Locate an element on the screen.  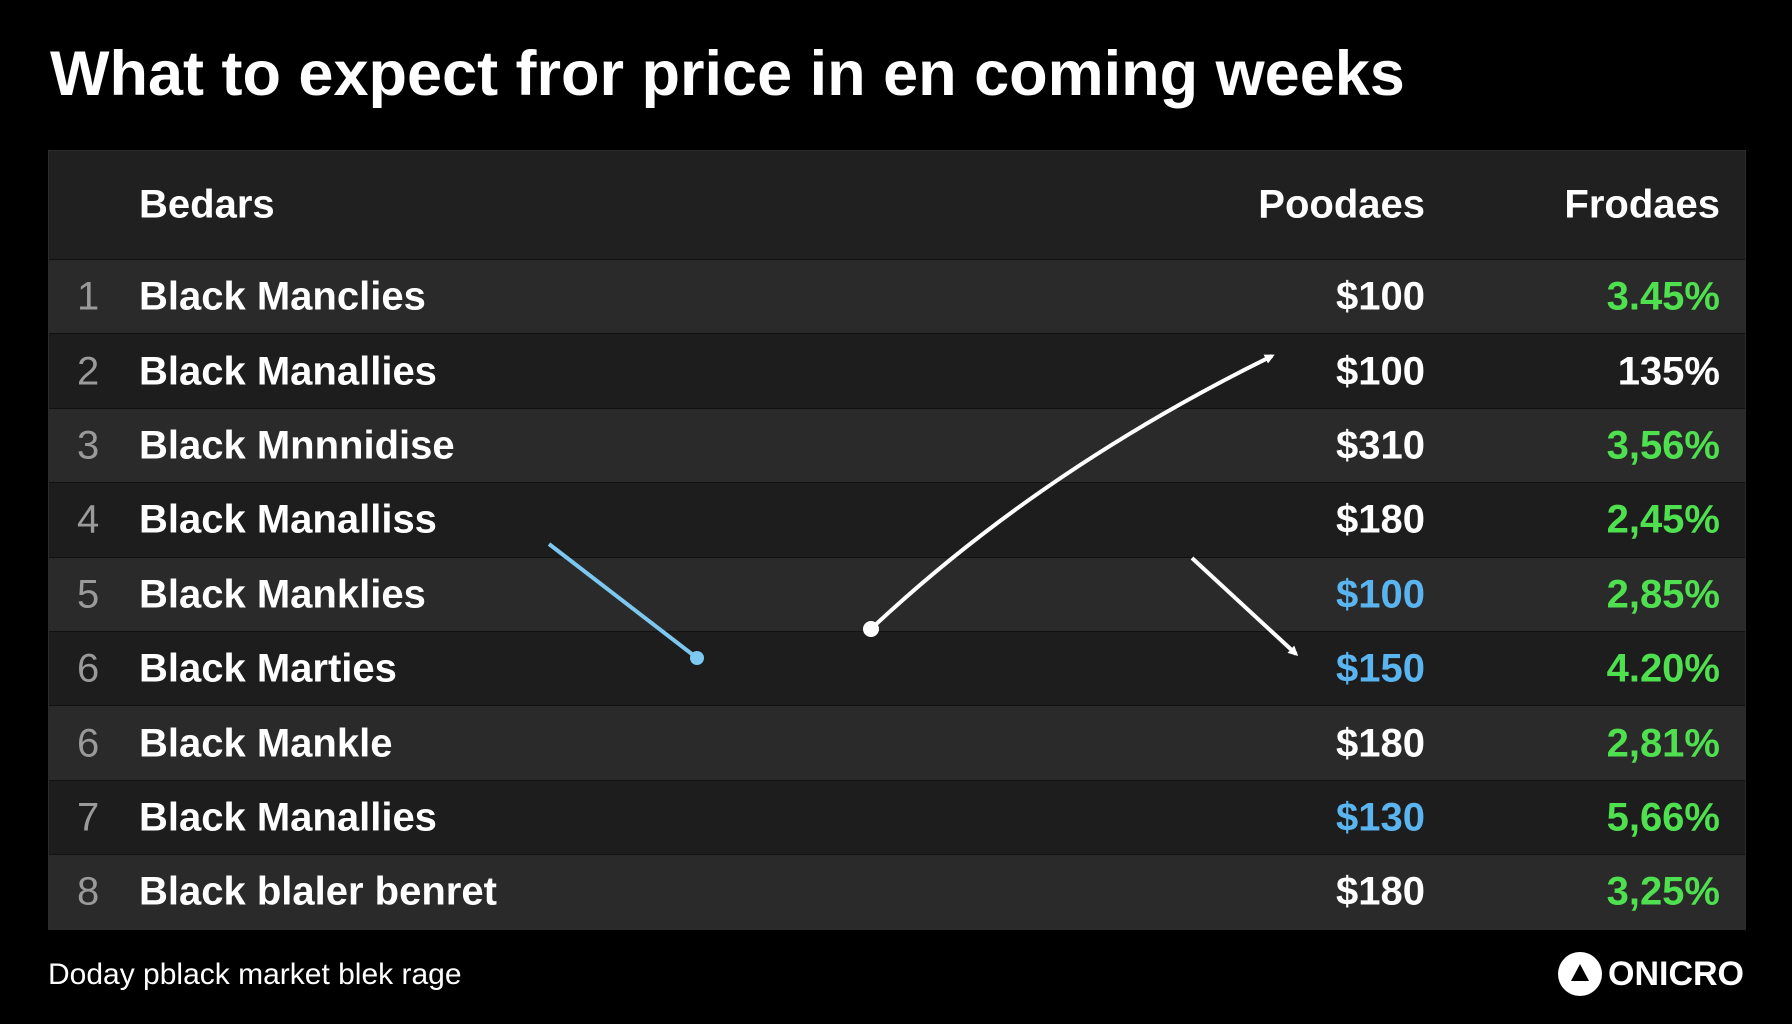
logo-icon is located at coordinates (1580, 974).